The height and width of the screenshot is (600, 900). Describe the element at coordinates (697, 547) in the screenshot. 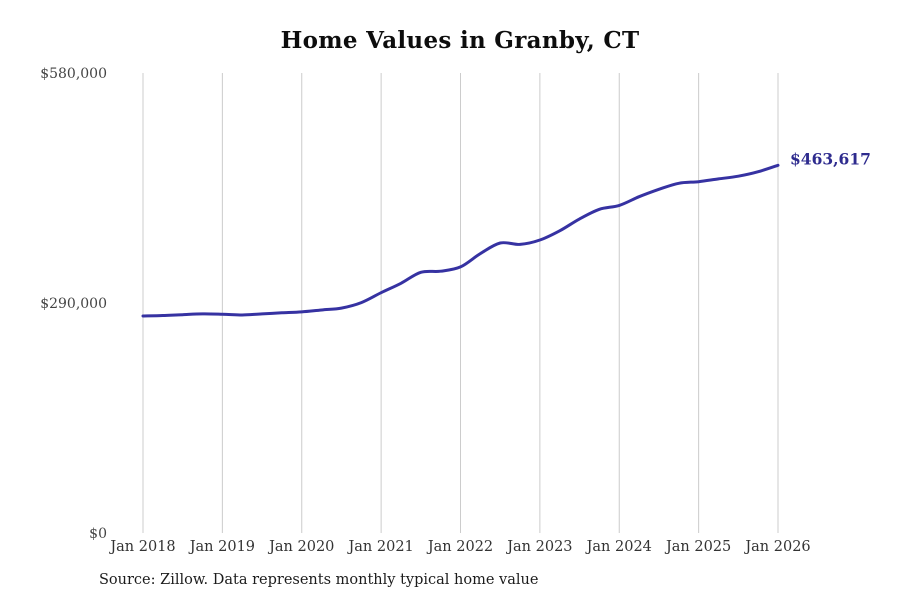

I see `x-tick-label: Jan 2025` at that location.